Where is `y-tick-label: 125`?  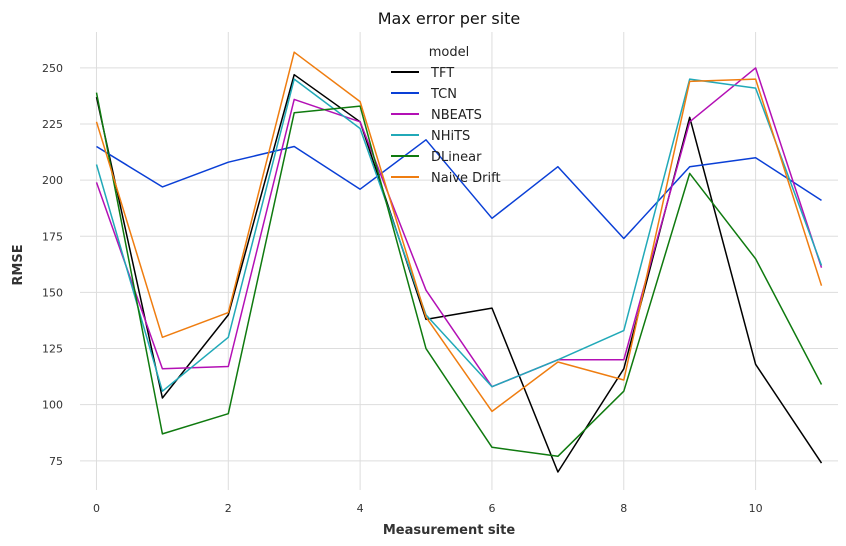 y-tick-label: 125 is located at coordinates (52, 349).